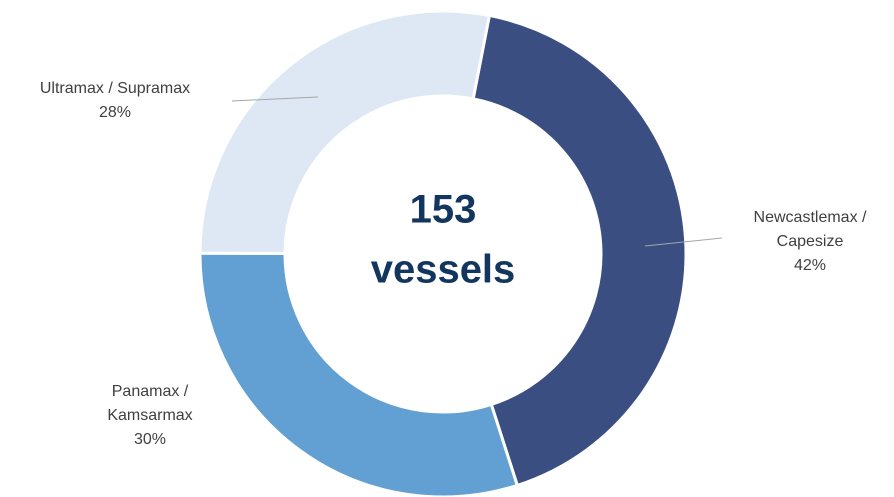  What do you see at coordinates (150, 391) in the screenshot?
I see `category-label: Panamax /` at bounding box center [150, 391].